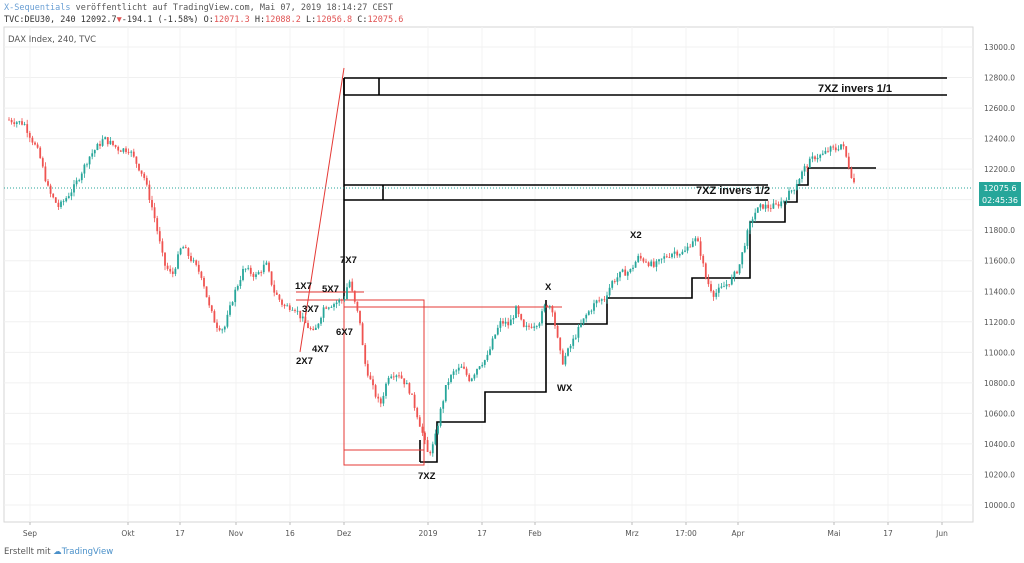  What do you see at coordinates (98, 20) in the screenshot?
I see `last-value: 12092.7` at bounding box center [98, 20].